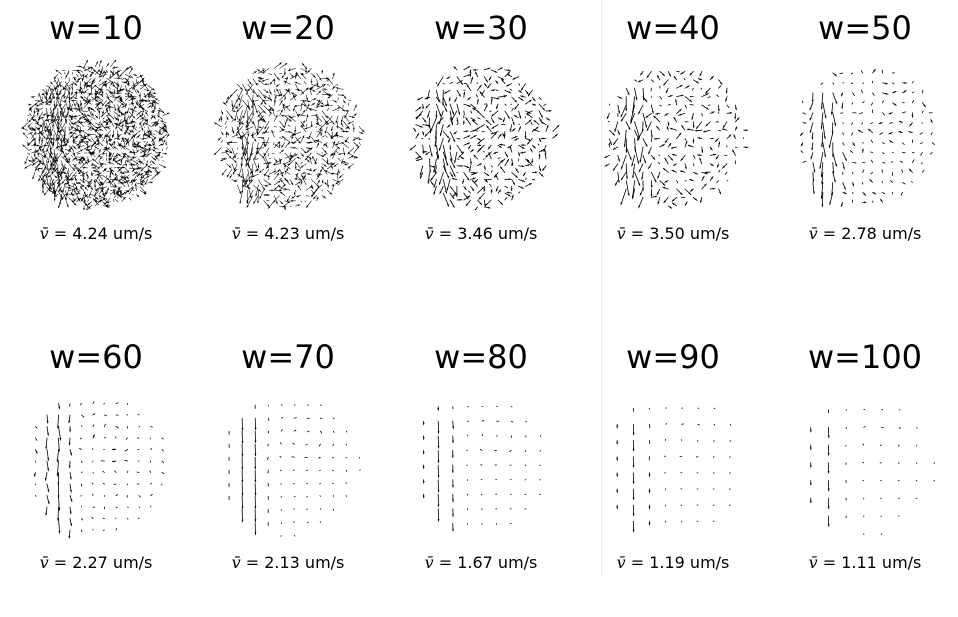 Image resolution: width=958 pixels, height=617 pixels. What do you see at coordinates (96, 144) in the screenshot?
I see `panel-w10: w=10 v̄ = 4.24 um/s` at bounding box center [96, 144].